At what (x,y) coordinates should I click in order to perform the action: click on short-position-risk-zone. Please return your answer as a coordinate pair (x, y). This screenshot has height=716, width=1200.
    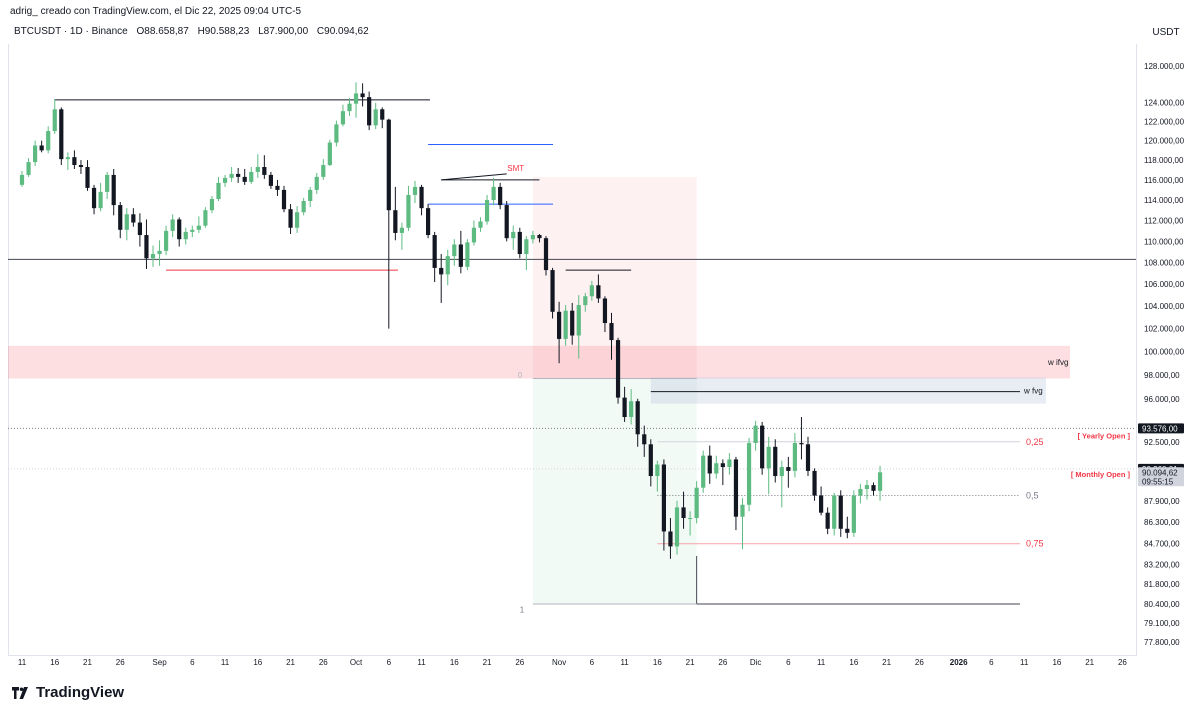
    Looking at the image, I should click on (614, 277).